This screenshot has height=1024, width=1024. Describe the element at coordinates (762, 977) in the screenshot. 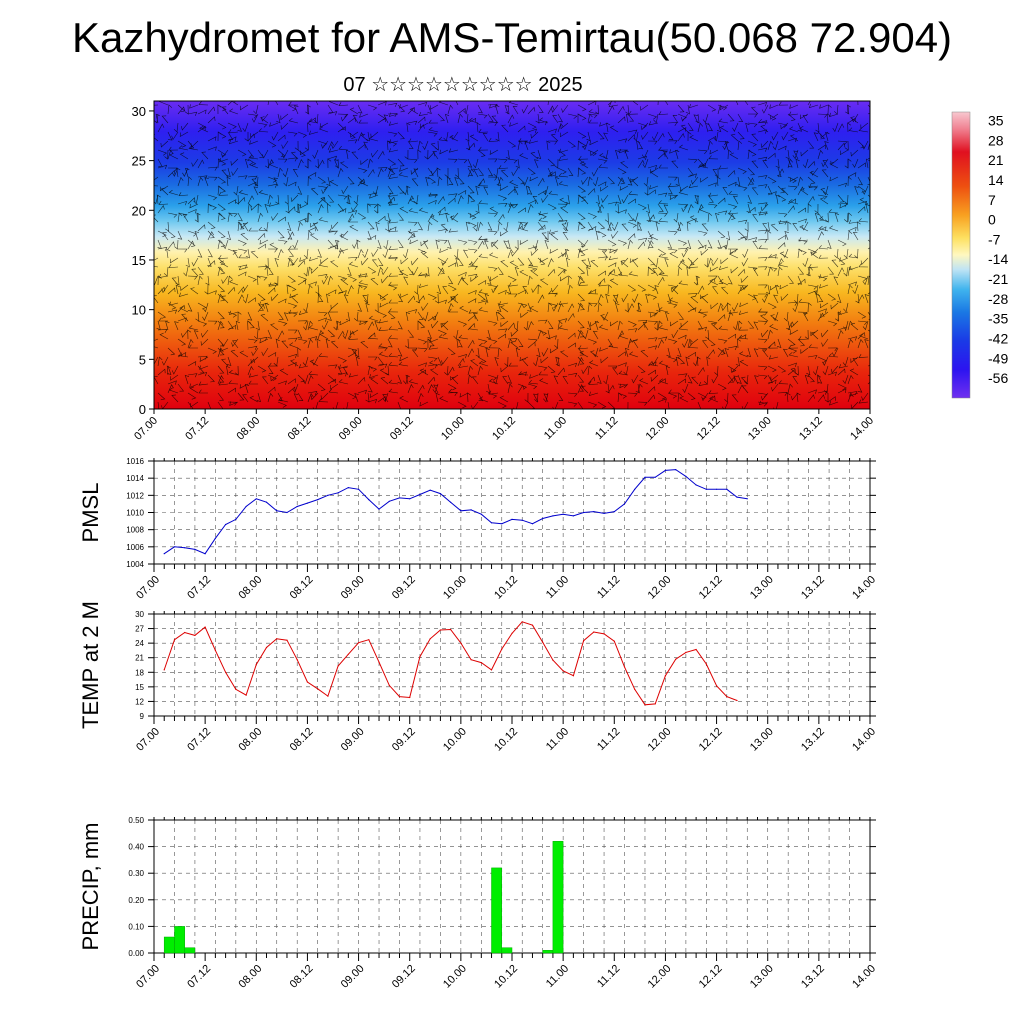

I see `x-tick-label: 13.00` at that location.